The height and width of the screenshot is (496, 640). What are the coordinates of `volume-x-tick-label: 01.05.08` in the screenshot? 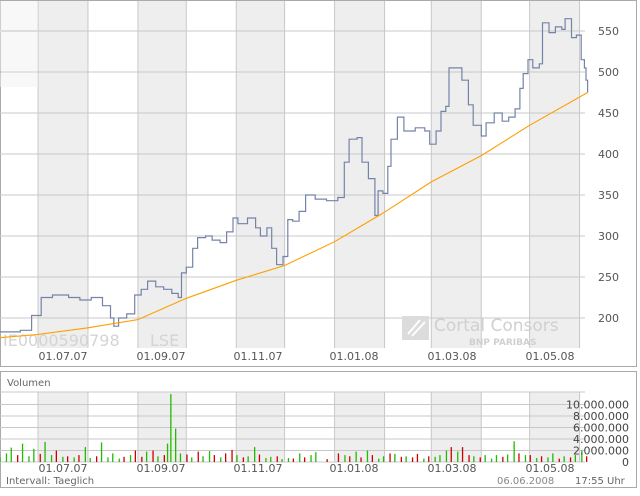 It's located at (550, 468).